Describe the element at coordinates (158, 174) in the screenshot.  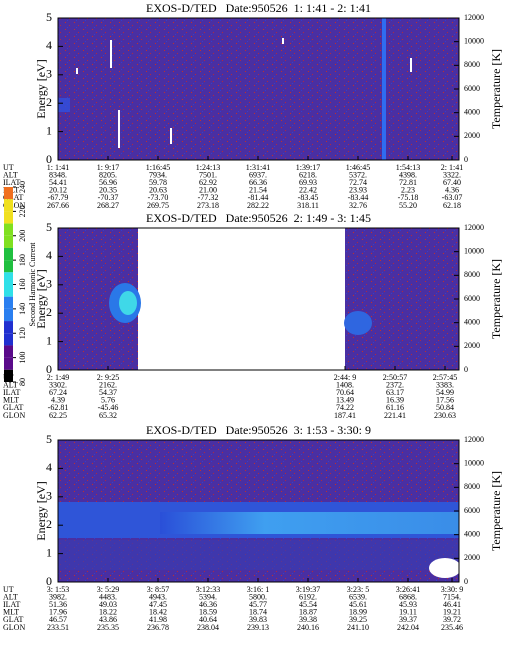
I see `table-cell: 7934.` at that location.